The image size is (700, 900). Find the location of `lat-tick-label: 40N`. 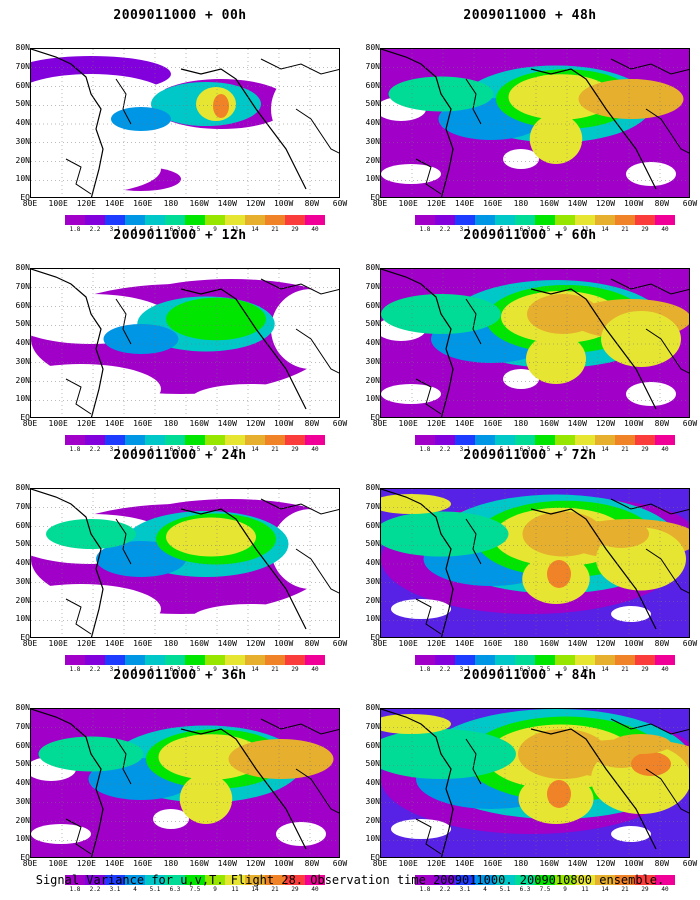

lat-tick-label: 40N is located at coordinates (372, 562).